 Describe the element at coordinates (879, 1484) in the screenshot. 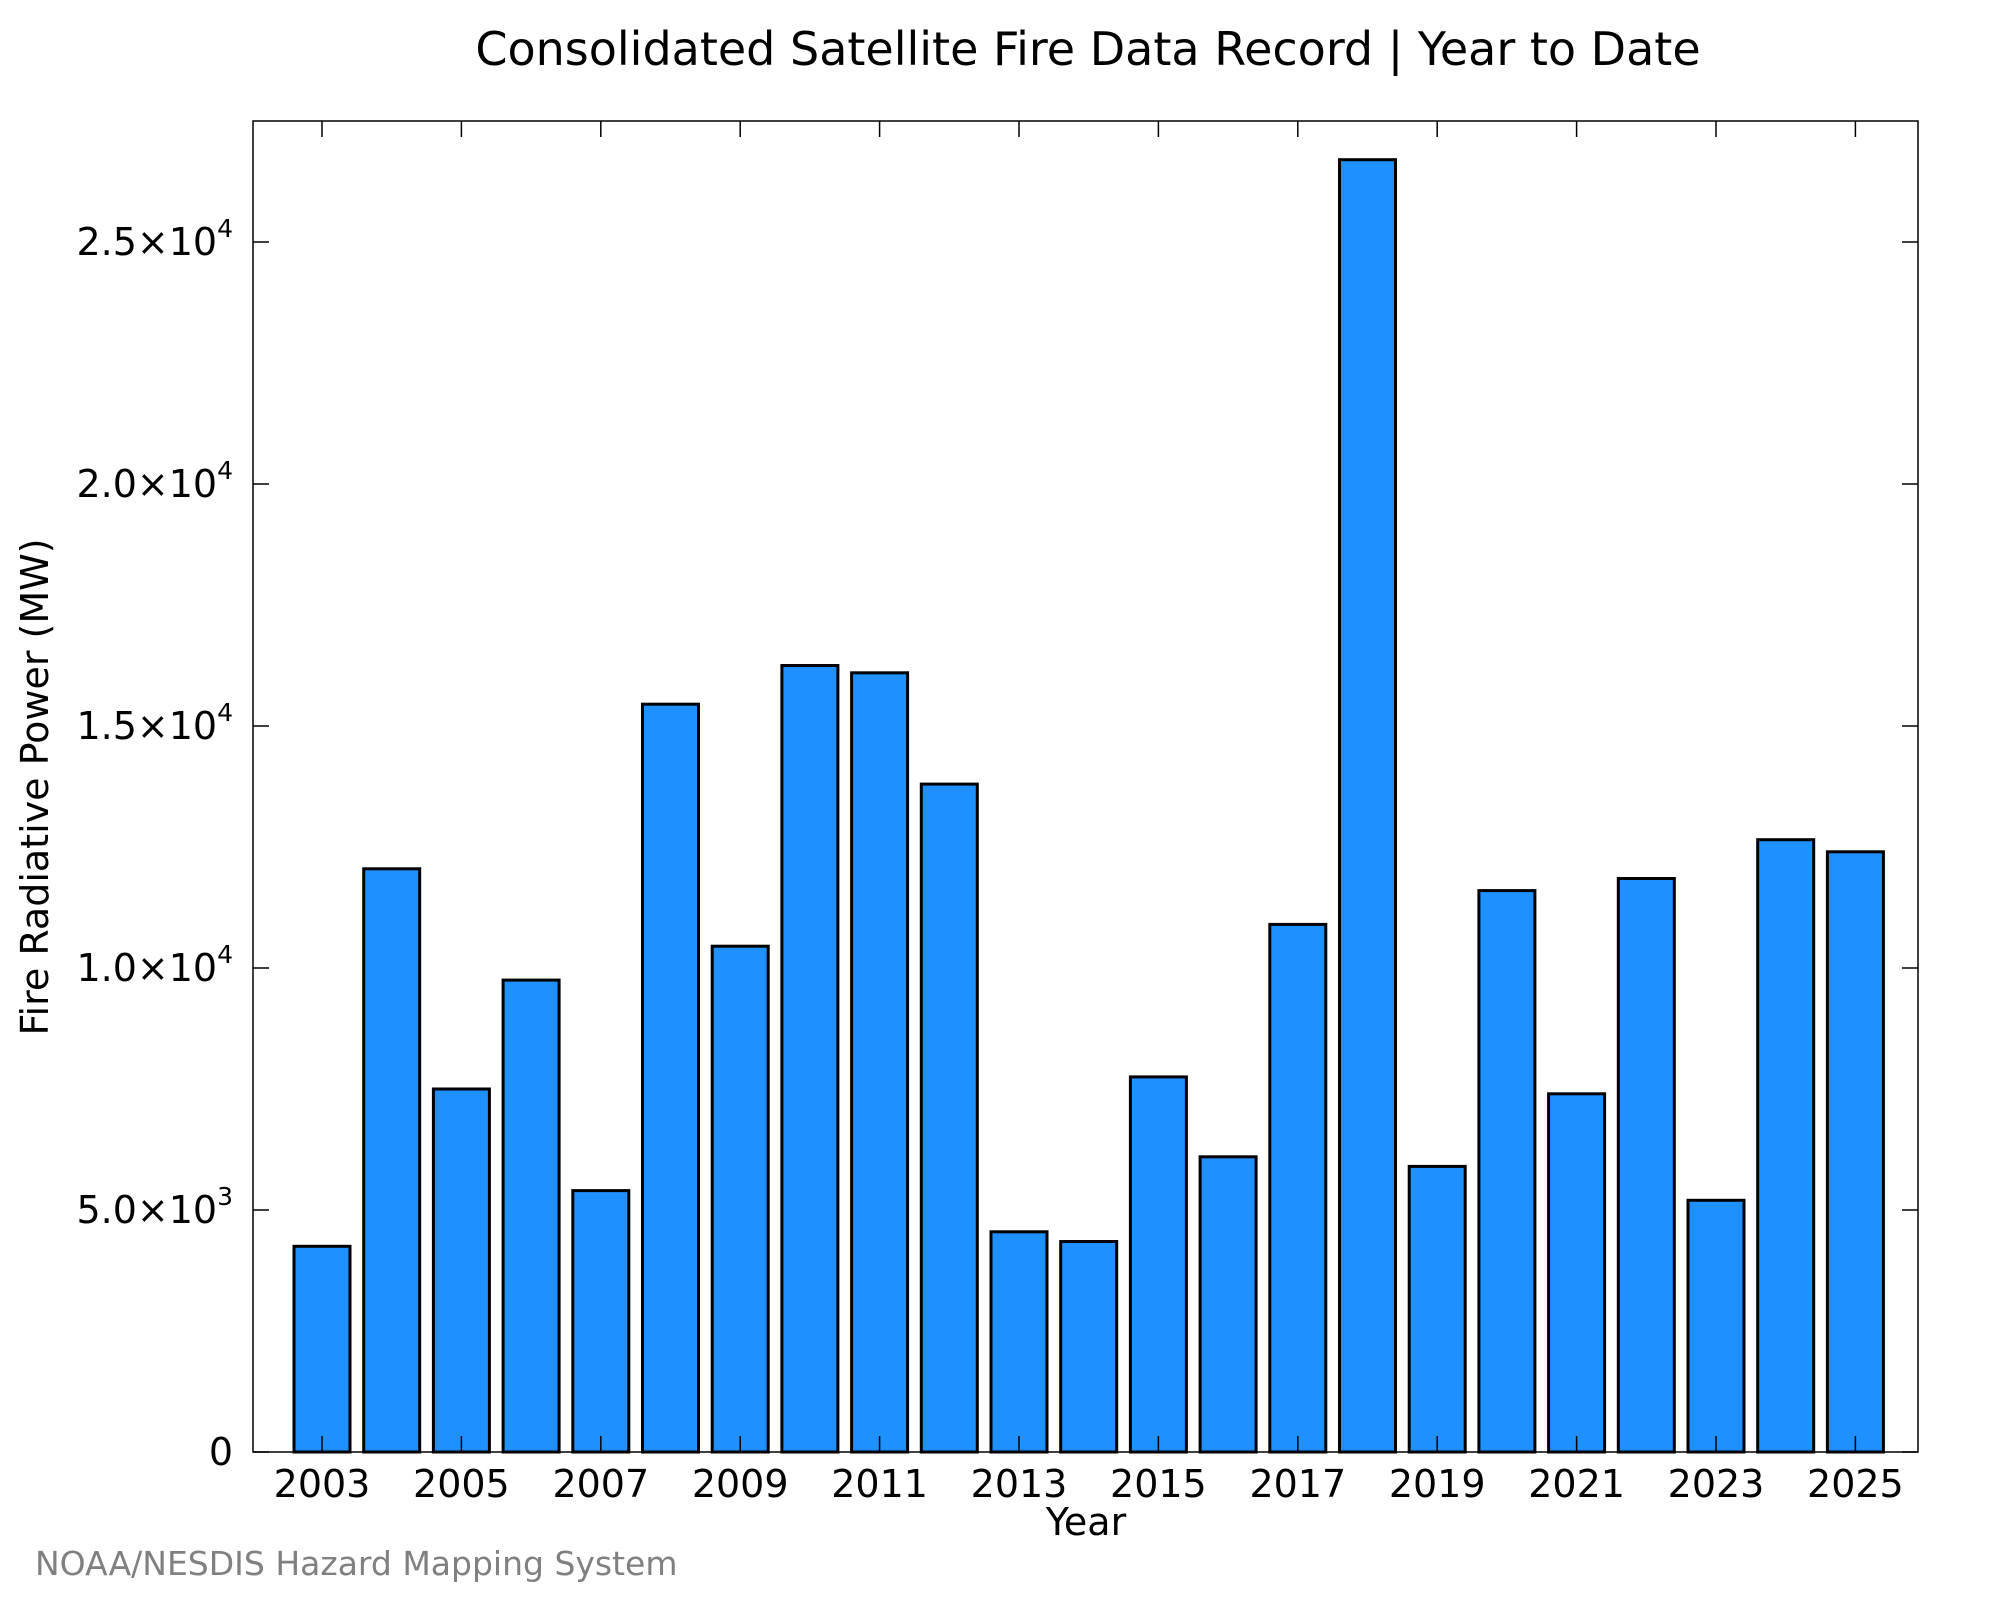

I see `x-tick-label-2011: 2011` at that location.